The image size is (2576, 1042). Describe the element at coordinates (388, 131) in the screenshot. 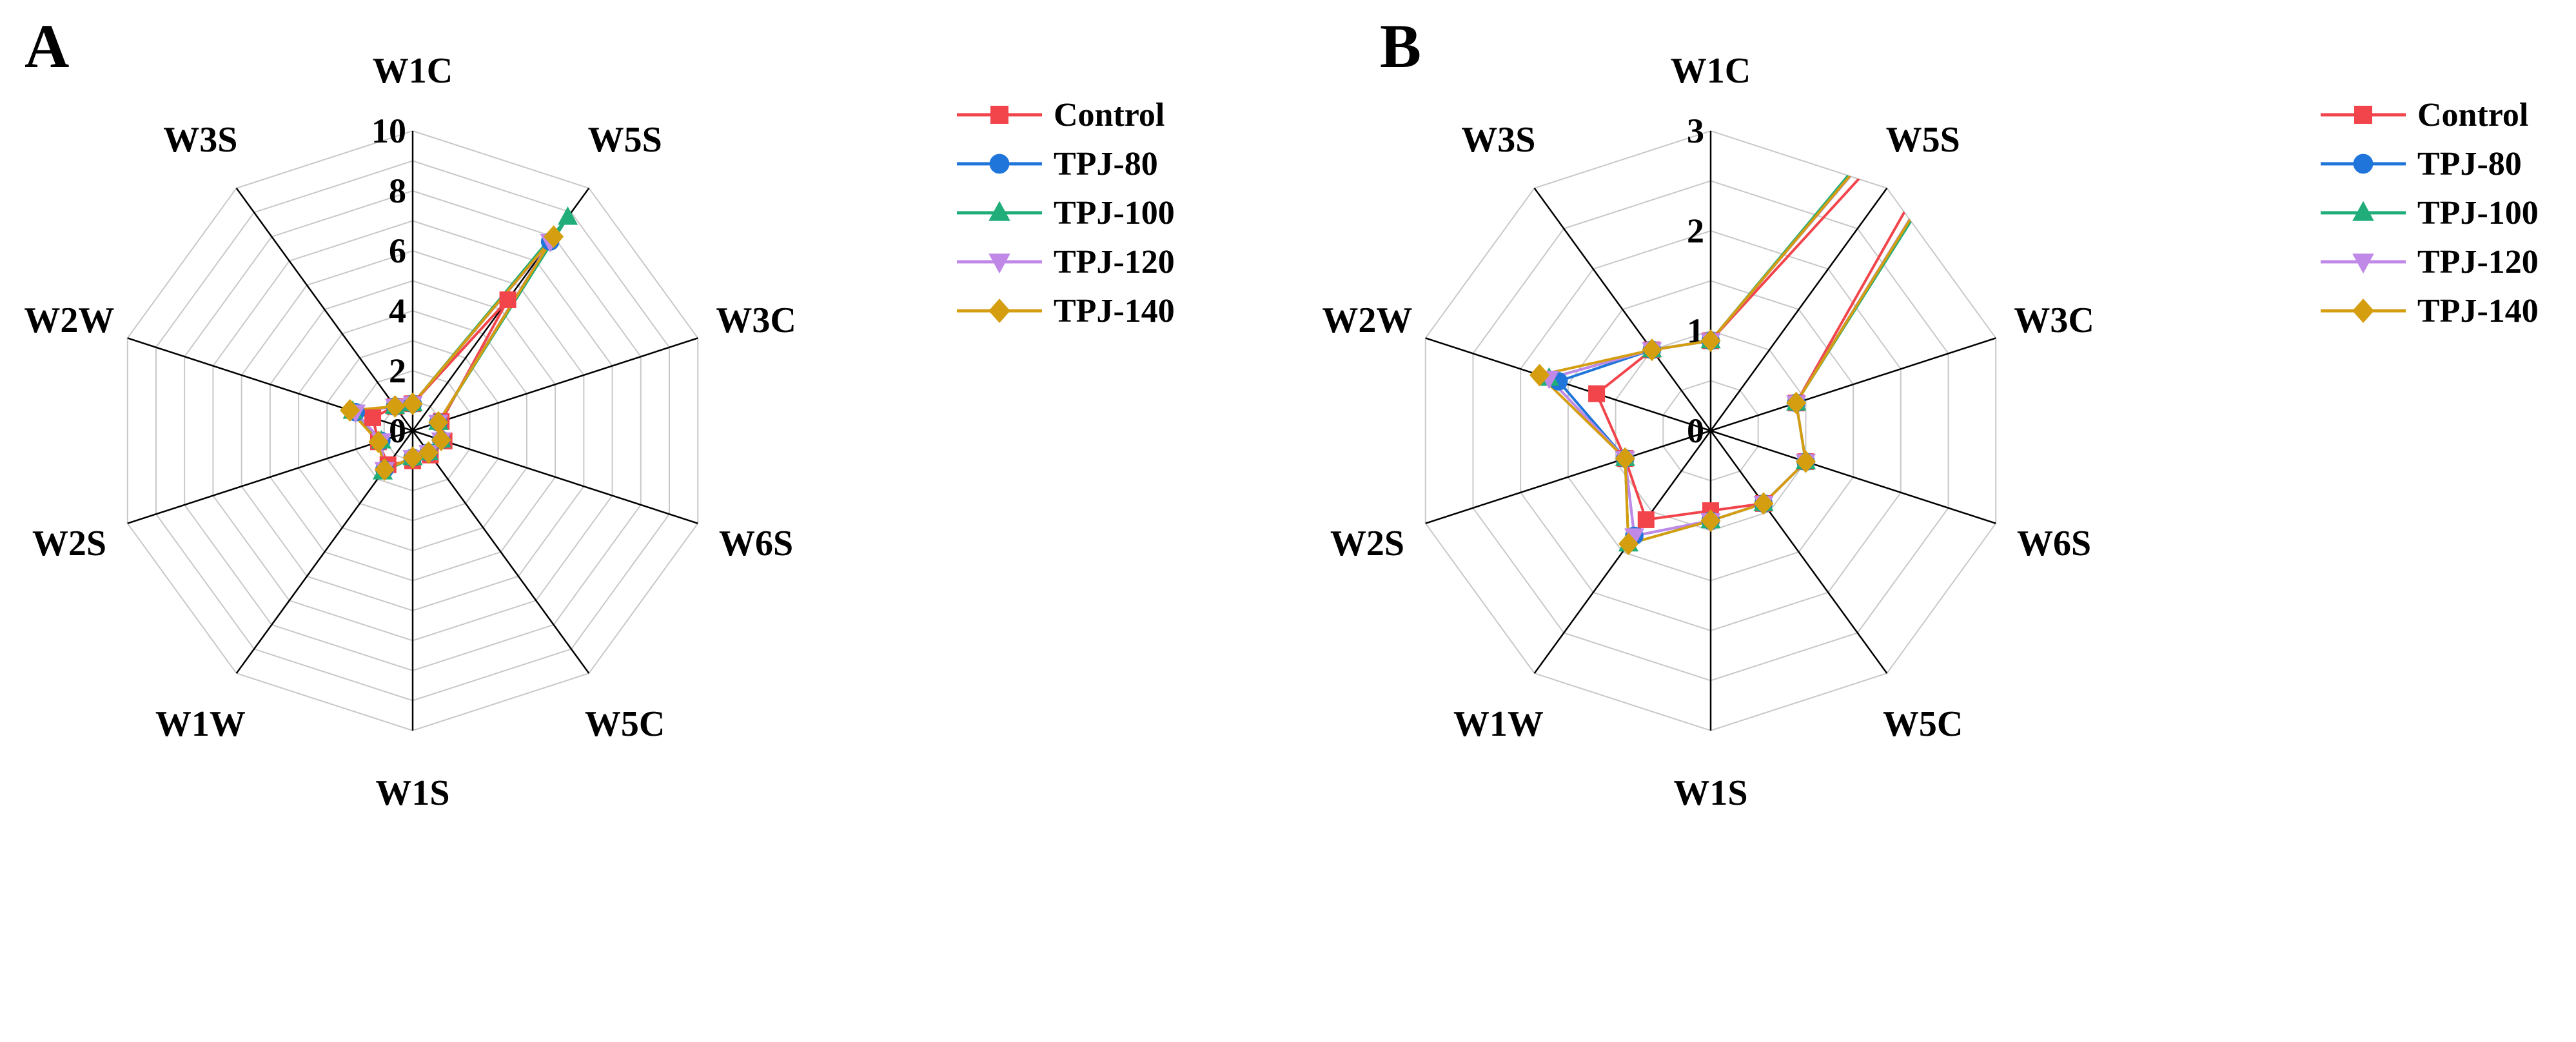

I see `radial-tick-label: 10` at that location.